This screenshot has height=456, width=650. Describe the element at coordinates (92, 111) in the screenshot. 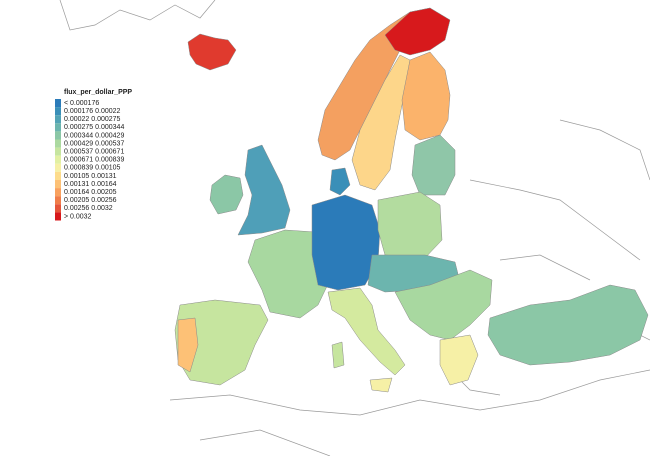

I see `legend-label: 0.000176 0.00022` at that location.